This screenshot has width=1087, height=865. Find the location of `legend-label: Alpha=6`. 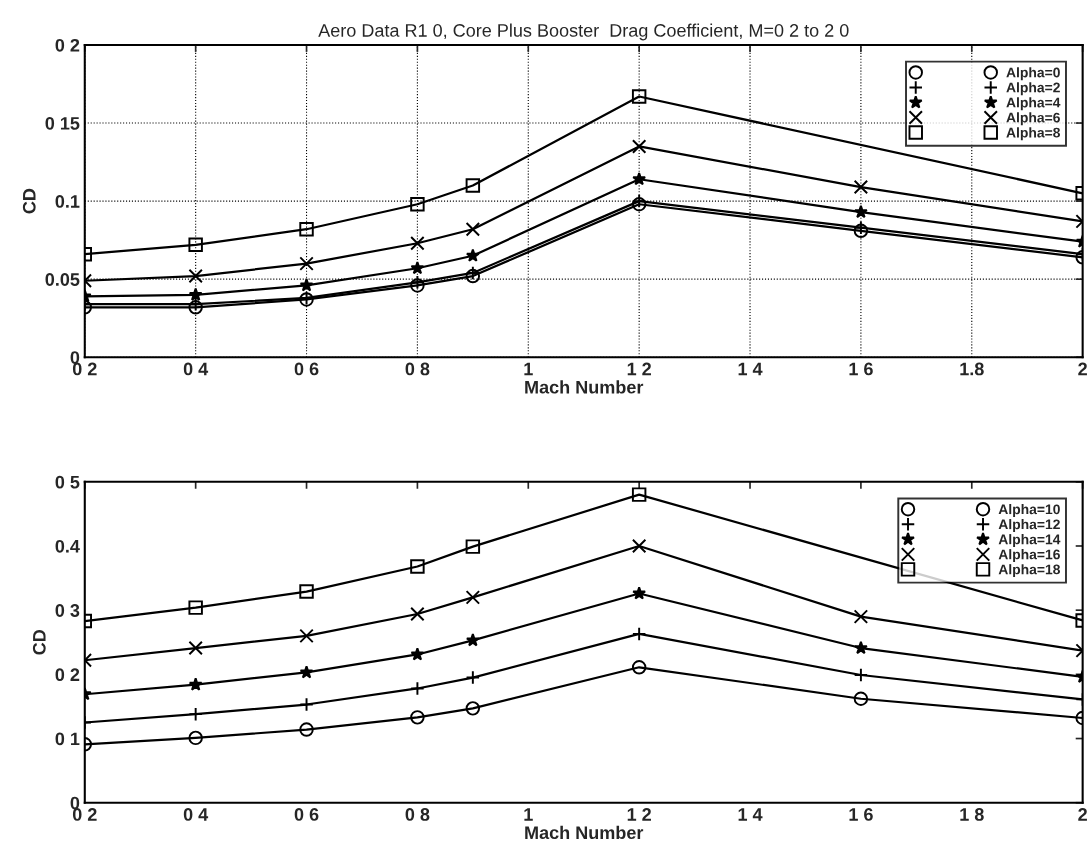

legend-label: Alpha=6 is located at coordinates (1033, 119).